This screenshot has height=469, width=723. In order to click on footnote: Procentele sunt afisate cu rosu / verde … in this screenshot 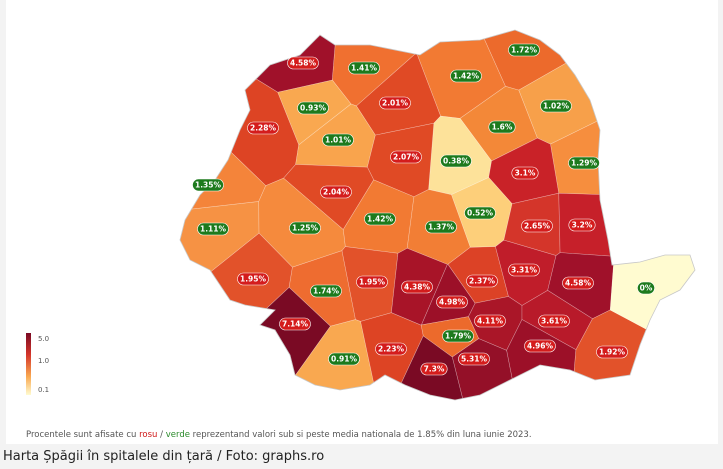, I will do `click(279, 435)`.